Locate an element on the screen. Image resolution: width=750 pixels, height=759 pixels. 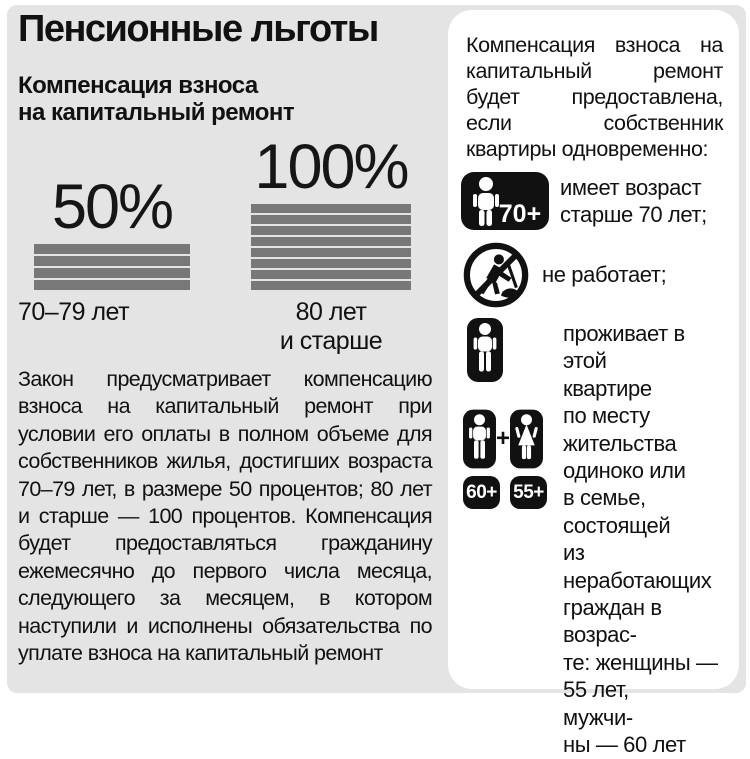
age-badge-55: 55+ is located at coordinates (528, 492).